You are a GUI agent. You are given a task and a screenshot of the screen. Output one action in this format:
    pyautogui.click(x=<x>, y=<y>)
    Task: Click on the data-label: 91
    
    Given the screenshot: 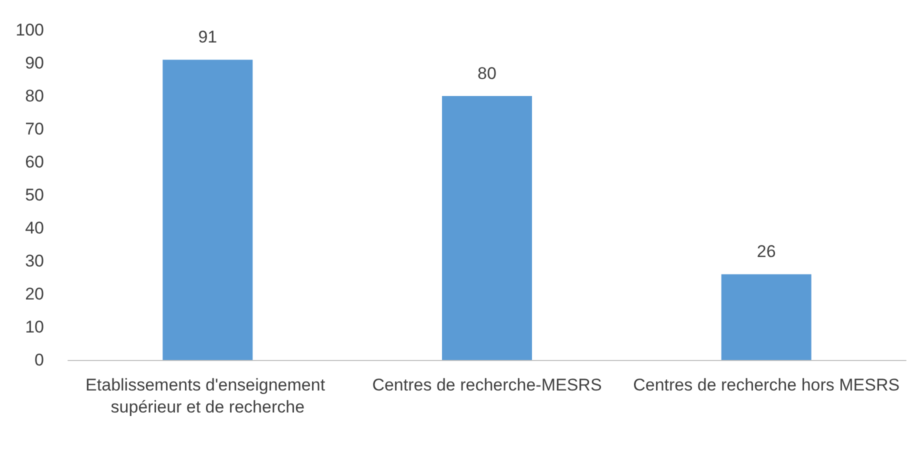 What is the action you would take?
    pyautogui.click(x=208, y=37)
    